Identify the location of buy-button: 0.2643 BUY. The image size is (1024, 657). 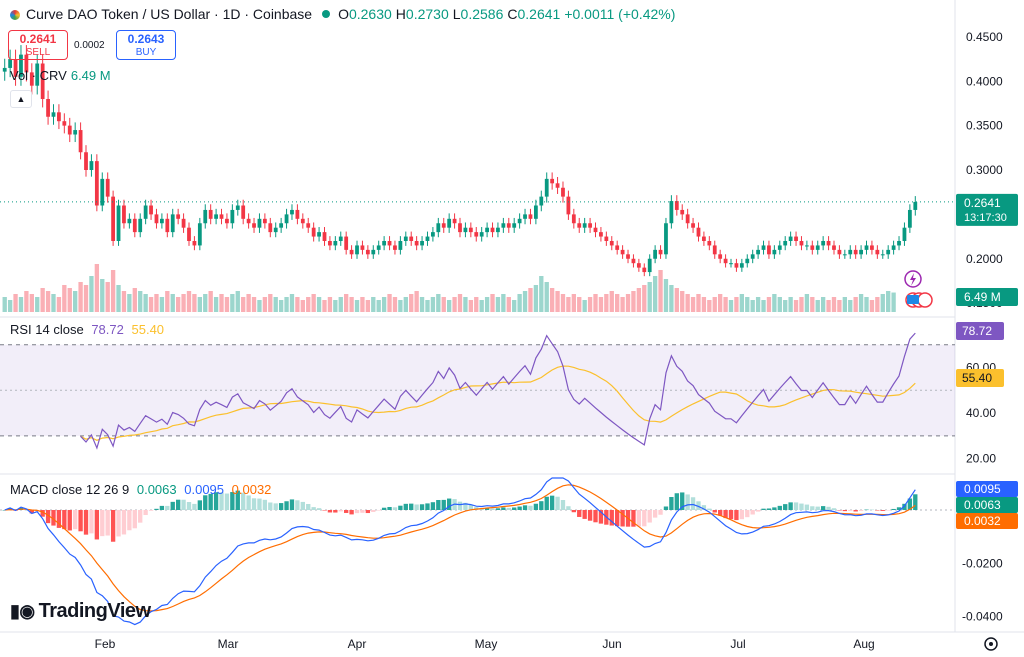
(146, 45).